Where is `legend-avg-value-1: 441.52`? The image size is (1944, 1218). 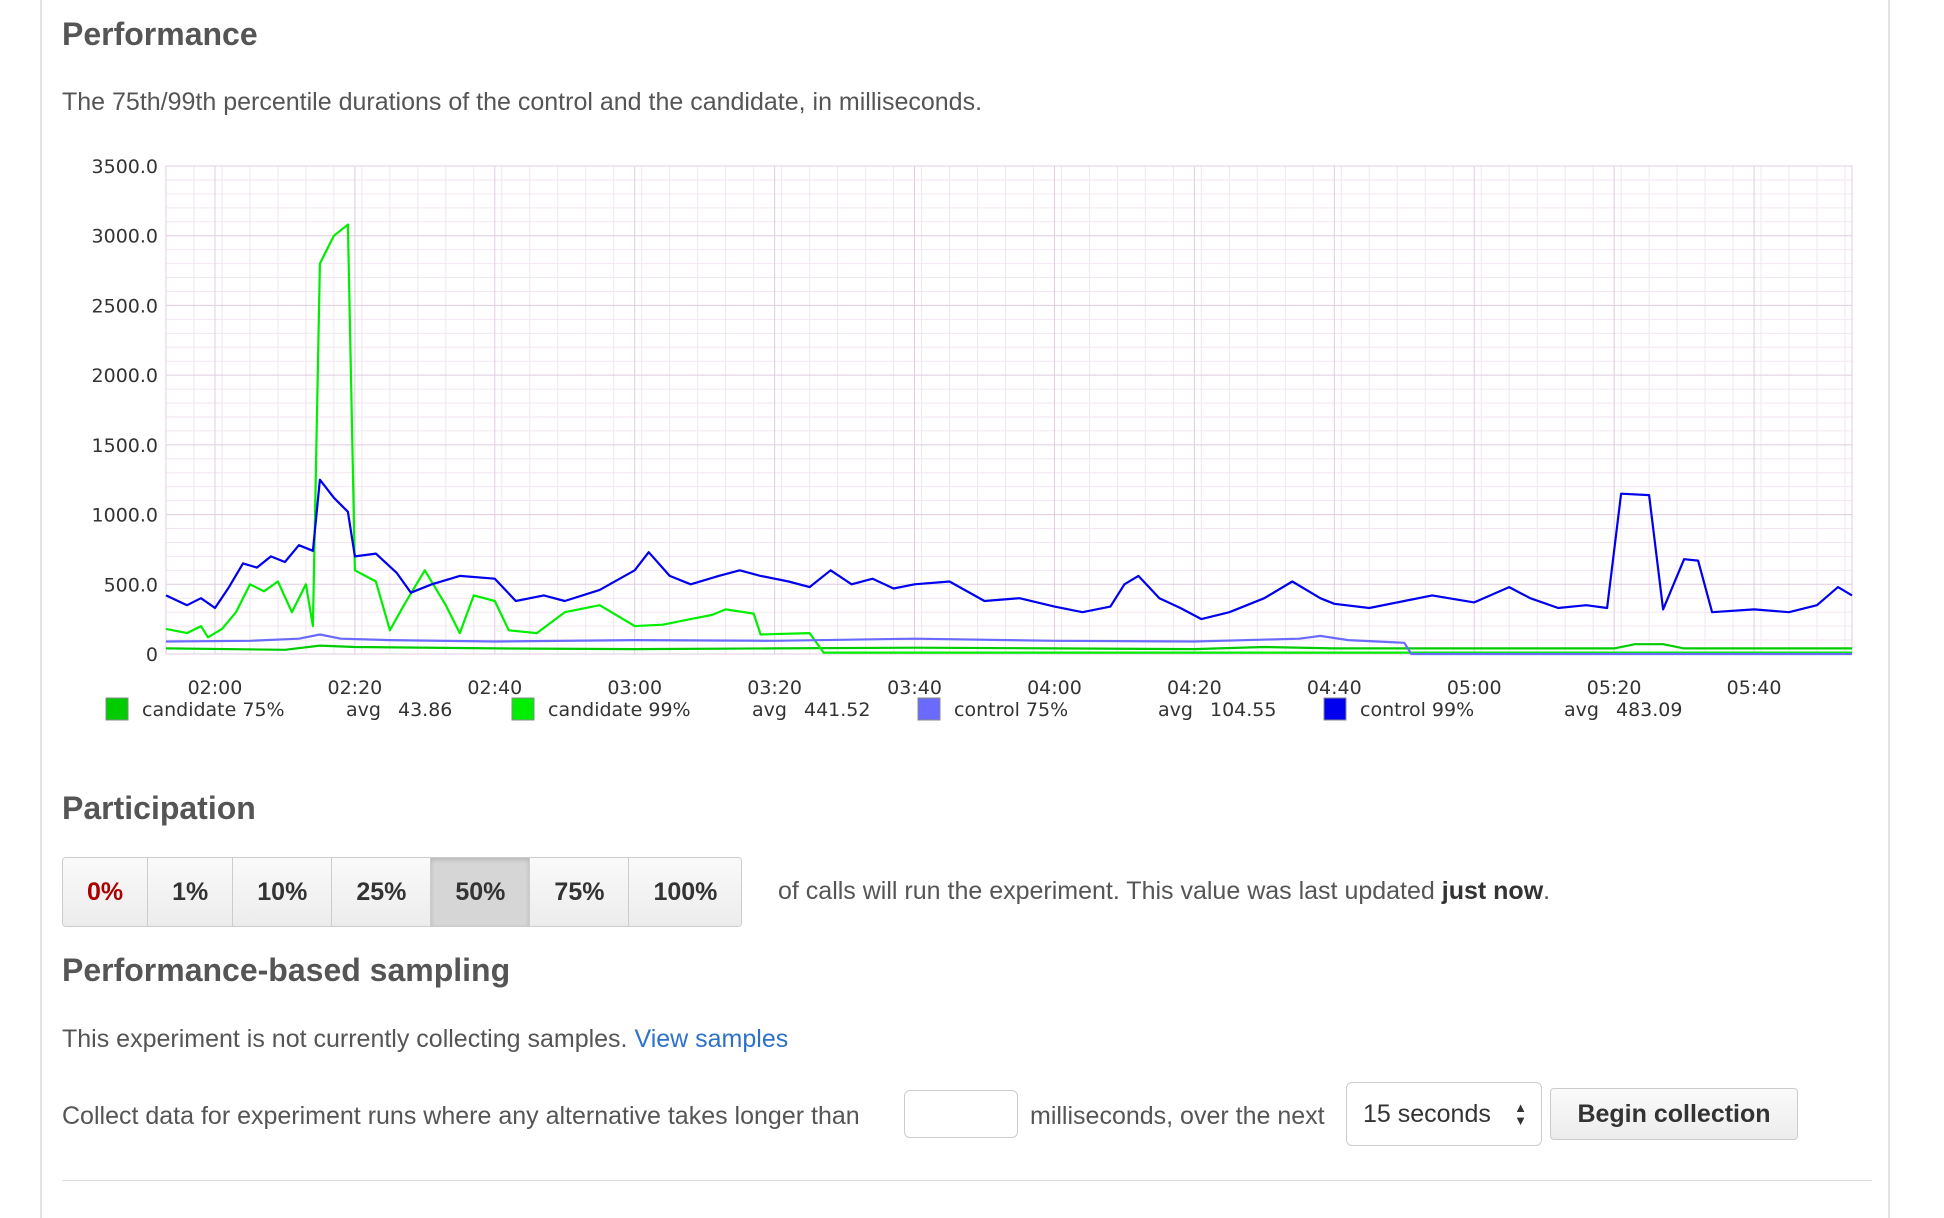
legend-avg-value-1: 441.52 is located at coordinates (837, 710).